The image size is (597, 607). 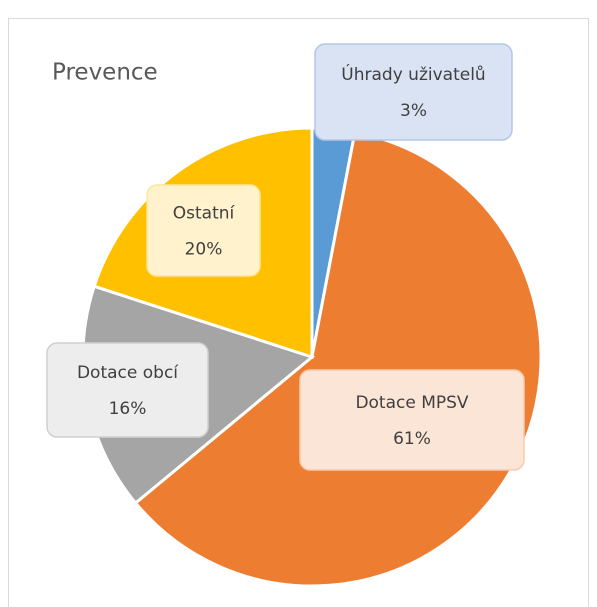 What do you see at coordinates (128, 409) in the screenshot?
I see `data-label-value: 16%` at bounding box center [128, 409].